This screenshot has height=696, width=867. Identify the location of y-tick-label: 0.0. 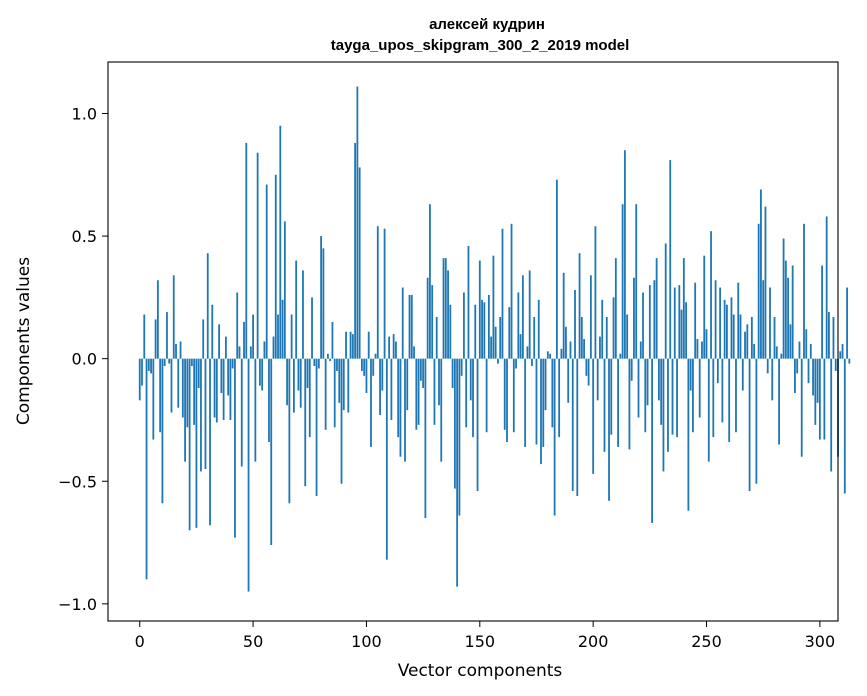
(84, 359).